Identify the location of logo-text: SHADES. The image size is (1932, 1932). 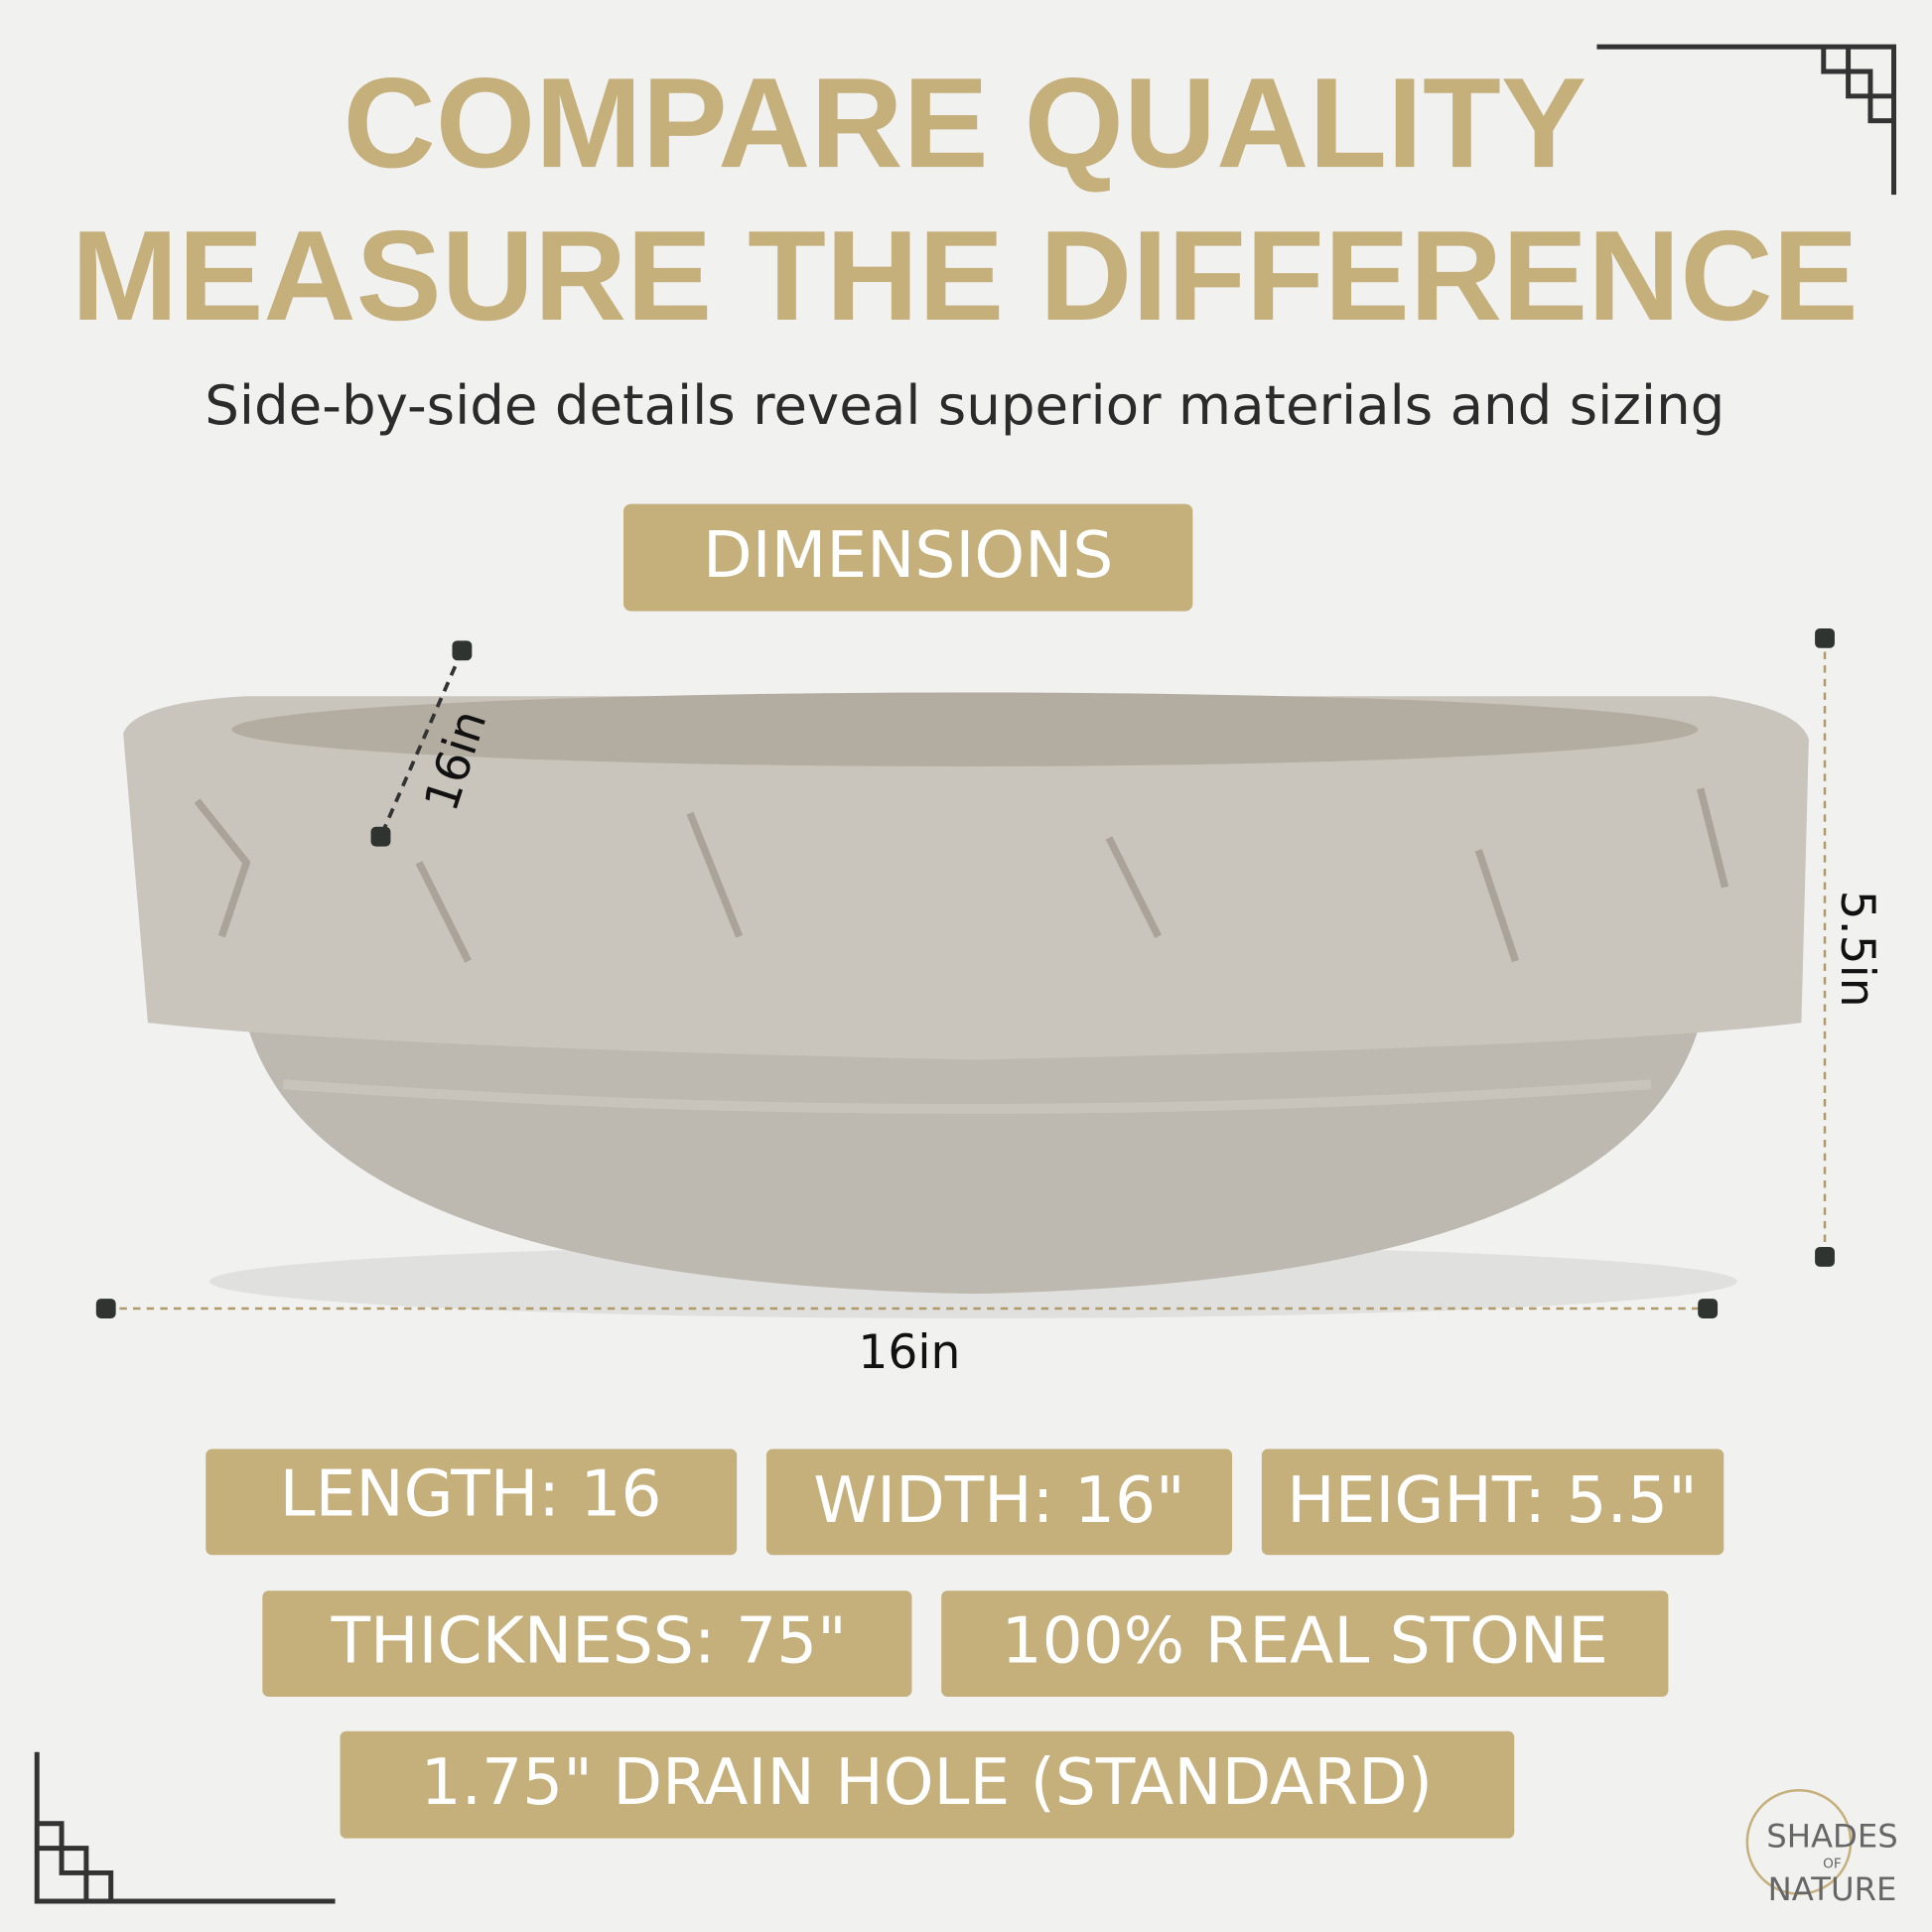
(1831, 1837).